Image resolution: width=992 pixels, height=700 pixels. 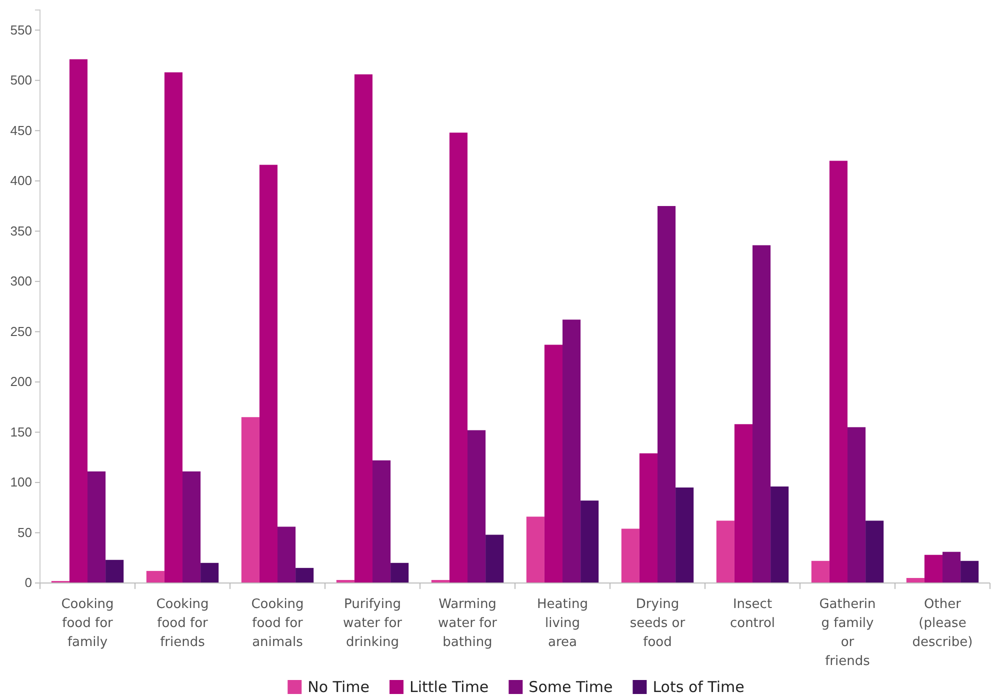 What do you see at coordinates (372, 623) in the screenshot?
I see `x-tick-label: Purifying water for drinking` at bounding box center [372, 623].